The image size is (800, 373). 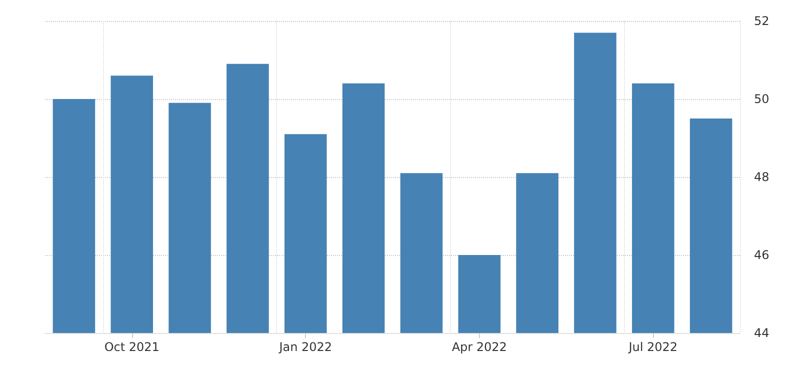 I want to click on x-tick-label: Jul 2022, so click(x=653, y=347).